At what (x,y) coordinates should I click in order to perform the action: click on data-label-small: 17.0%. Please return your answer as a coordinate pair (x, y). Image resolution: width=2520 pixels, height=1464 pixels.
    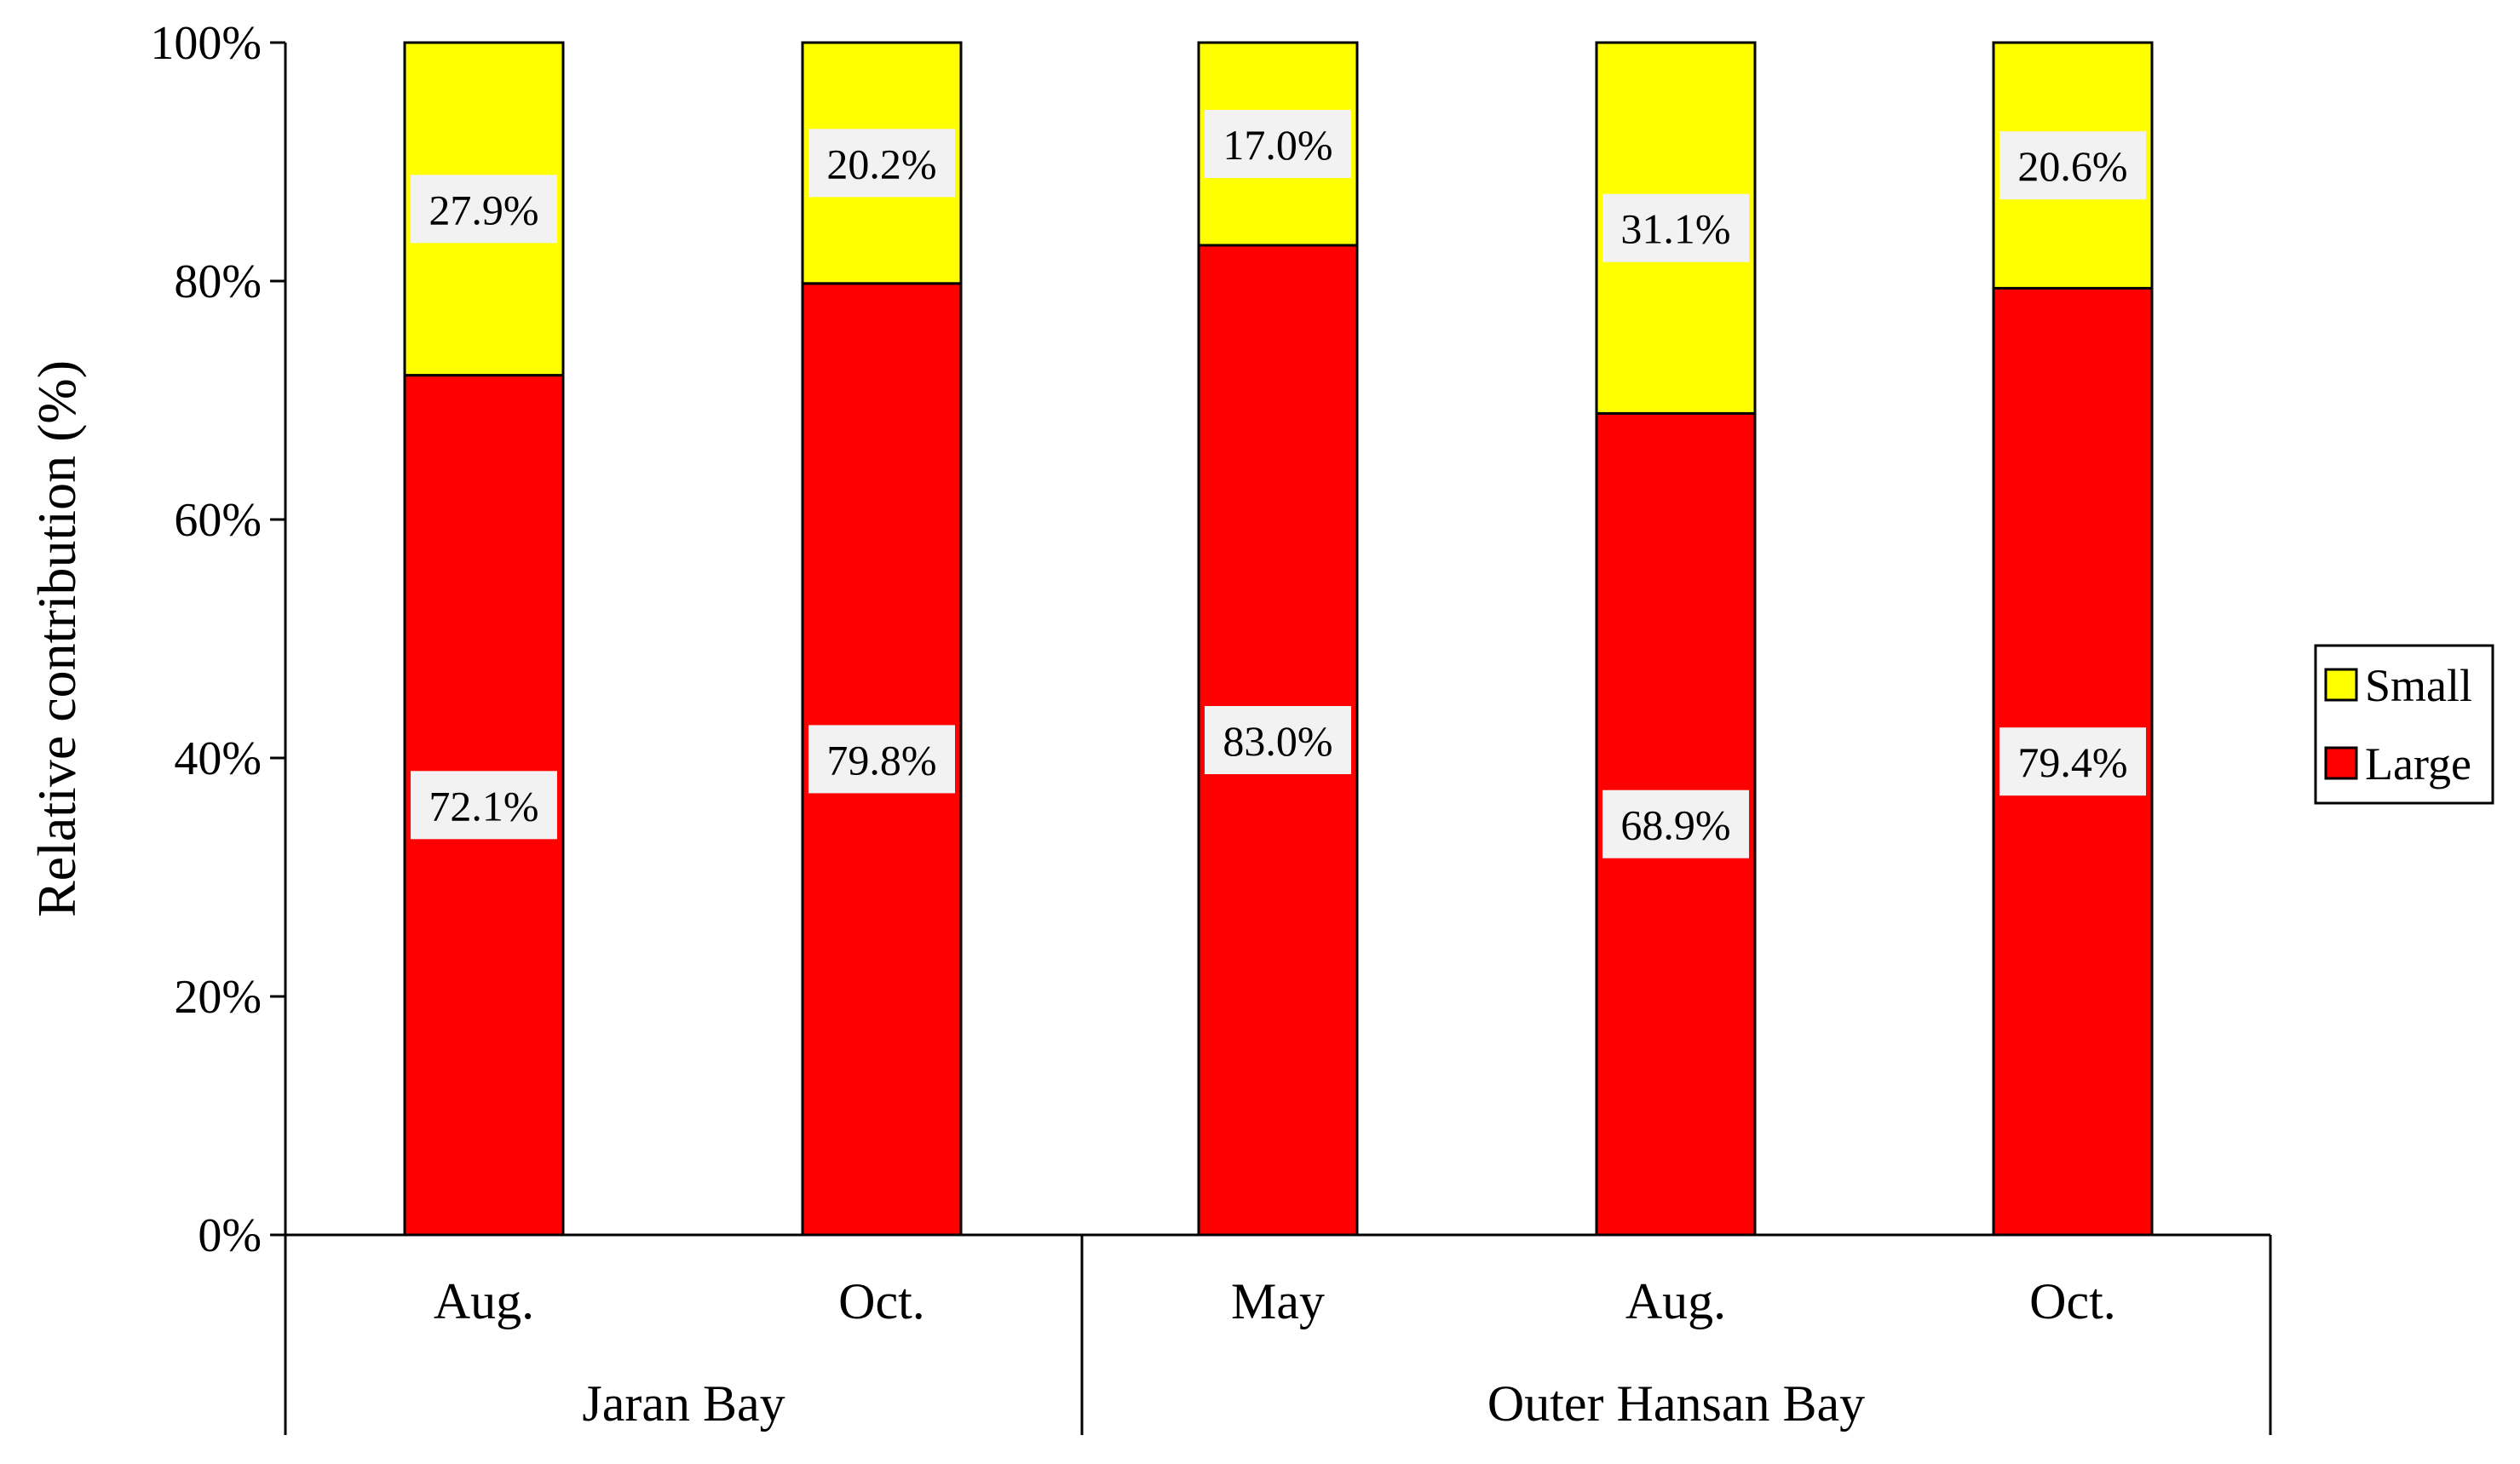
    Looking at the image, I should click on (1278, 145).